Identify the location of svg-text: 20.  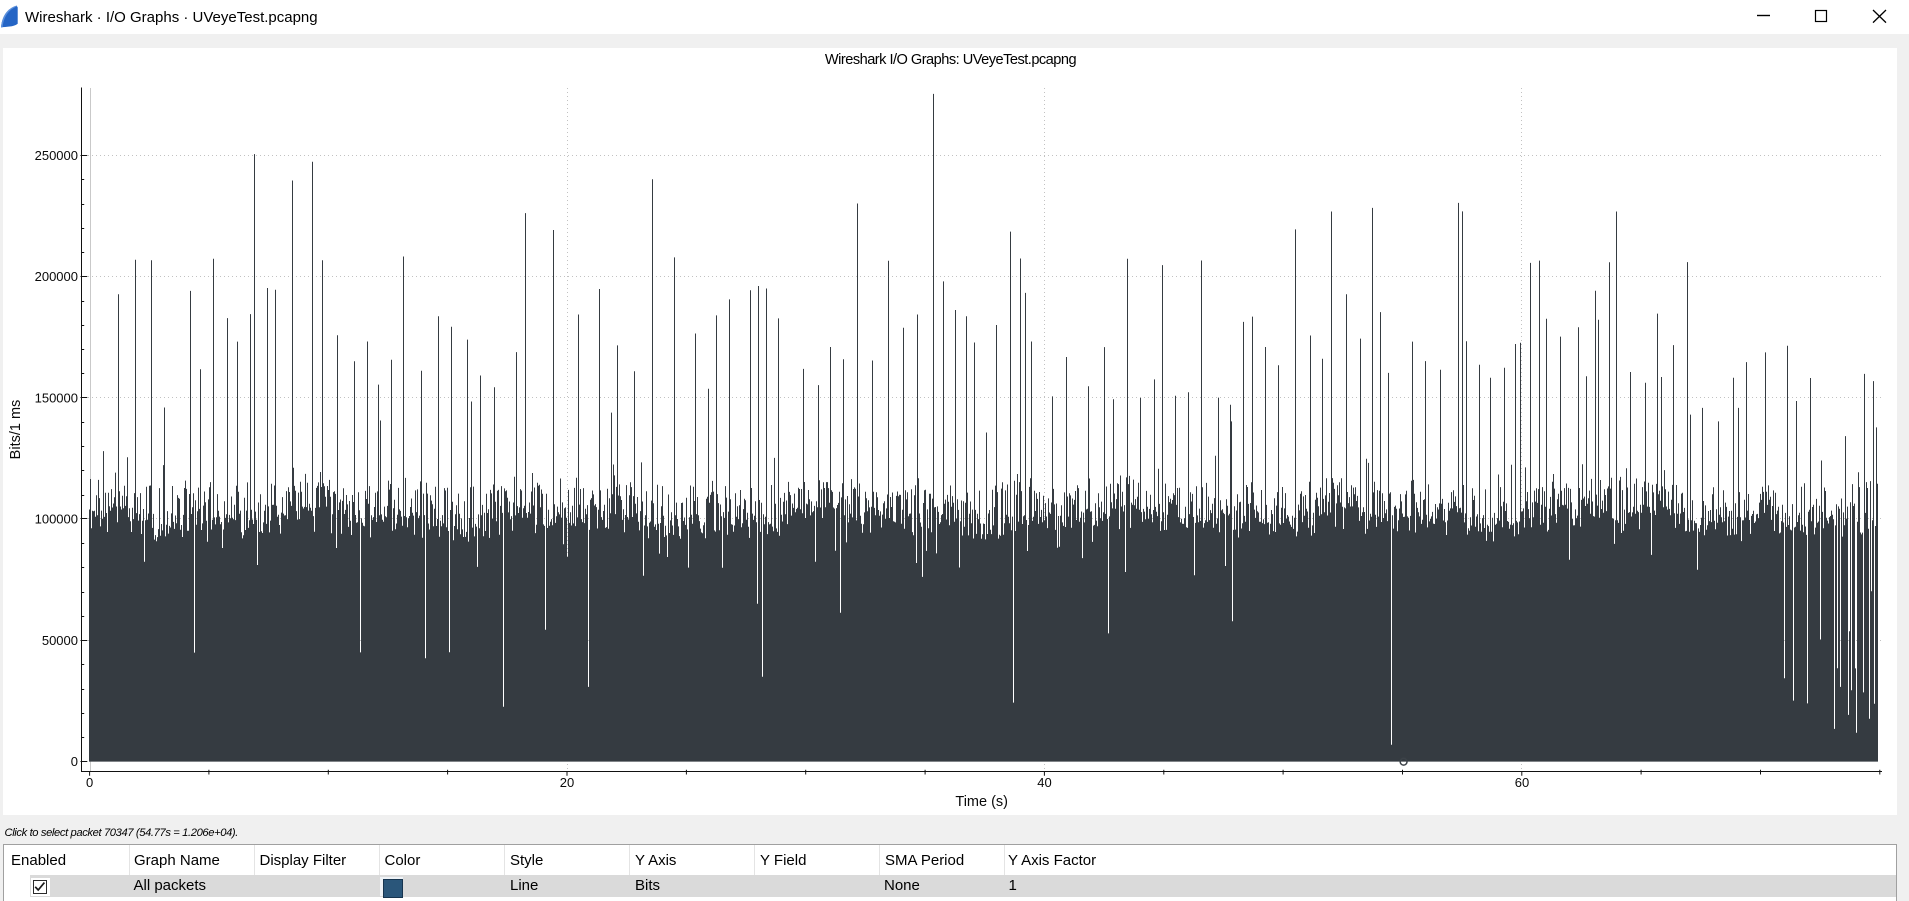
(567, 782).